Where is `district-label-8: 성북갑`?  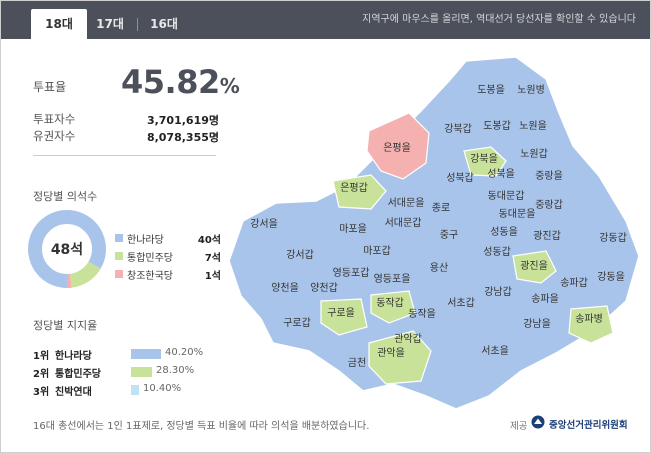 district-label-8: 성북갑 is located at coordinates (460, 178).